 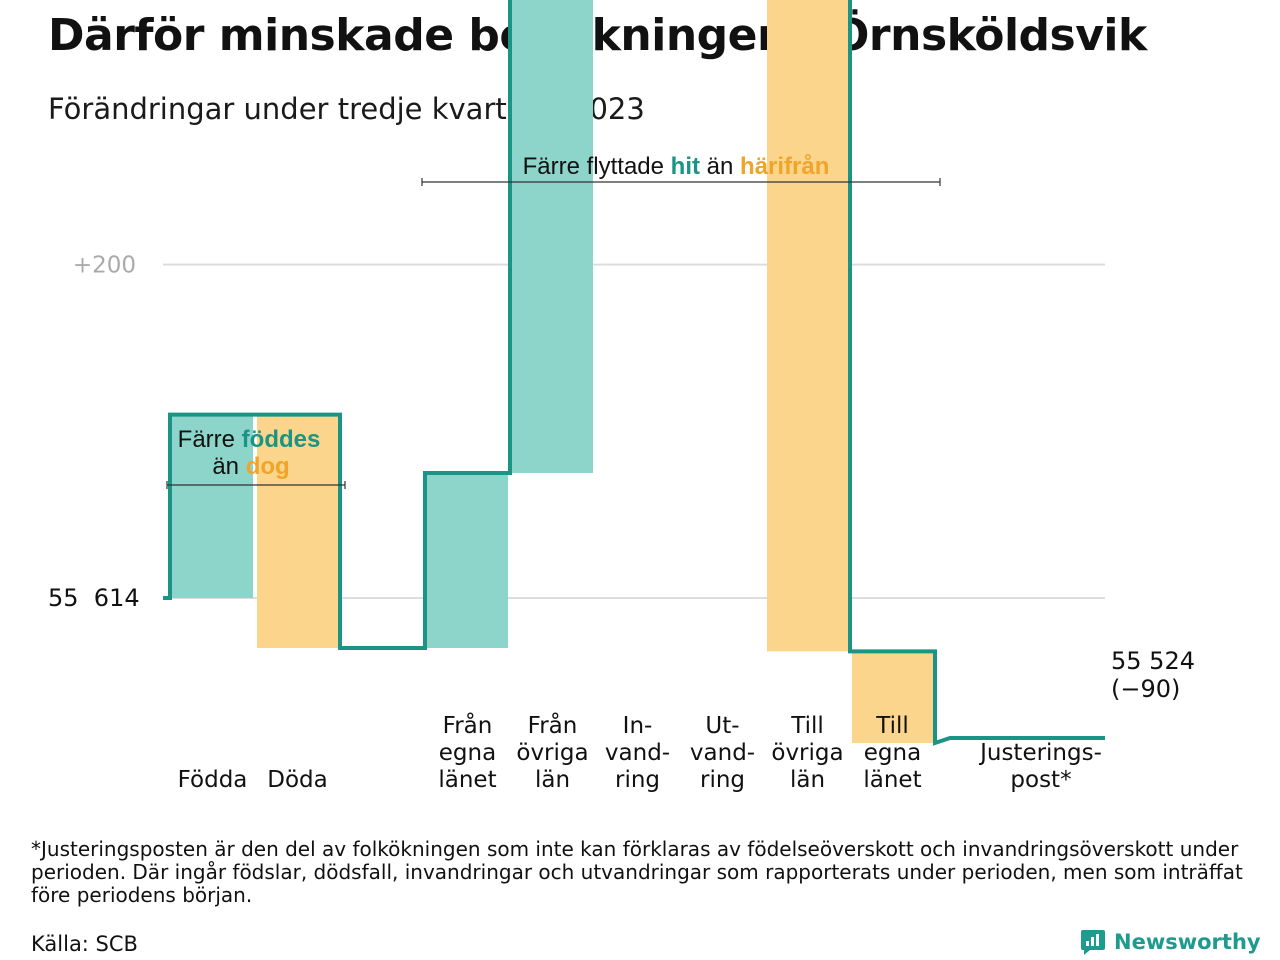 I want to click on brand-name: Newsworthy, so click(x=1187, y=942).